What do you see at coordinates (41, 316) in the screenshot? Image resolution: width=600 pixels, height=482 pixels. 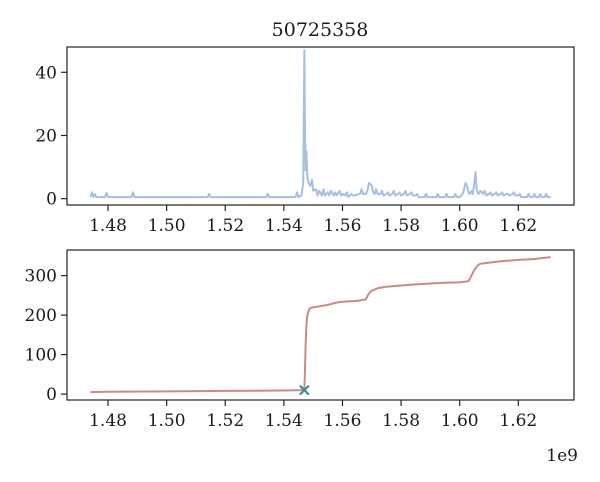 I see `y-tick-label: 200` at bounding box center [41, 316].